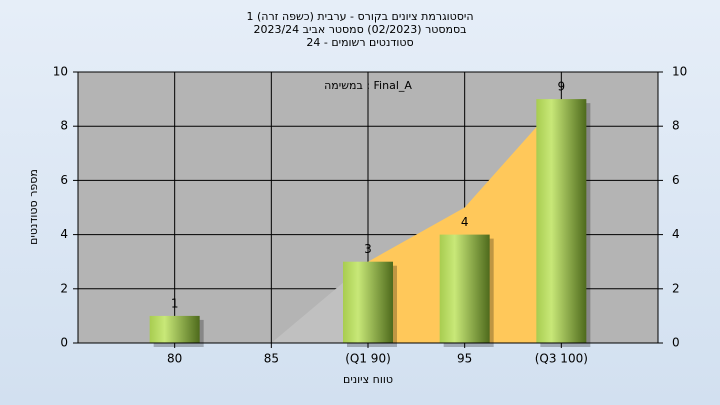 This screenshot has width=720, height=405. Describe the element at coordinates (359, 42) in the screenshot. I see `title-line: סטודנטים רשומים - 24` at that location.